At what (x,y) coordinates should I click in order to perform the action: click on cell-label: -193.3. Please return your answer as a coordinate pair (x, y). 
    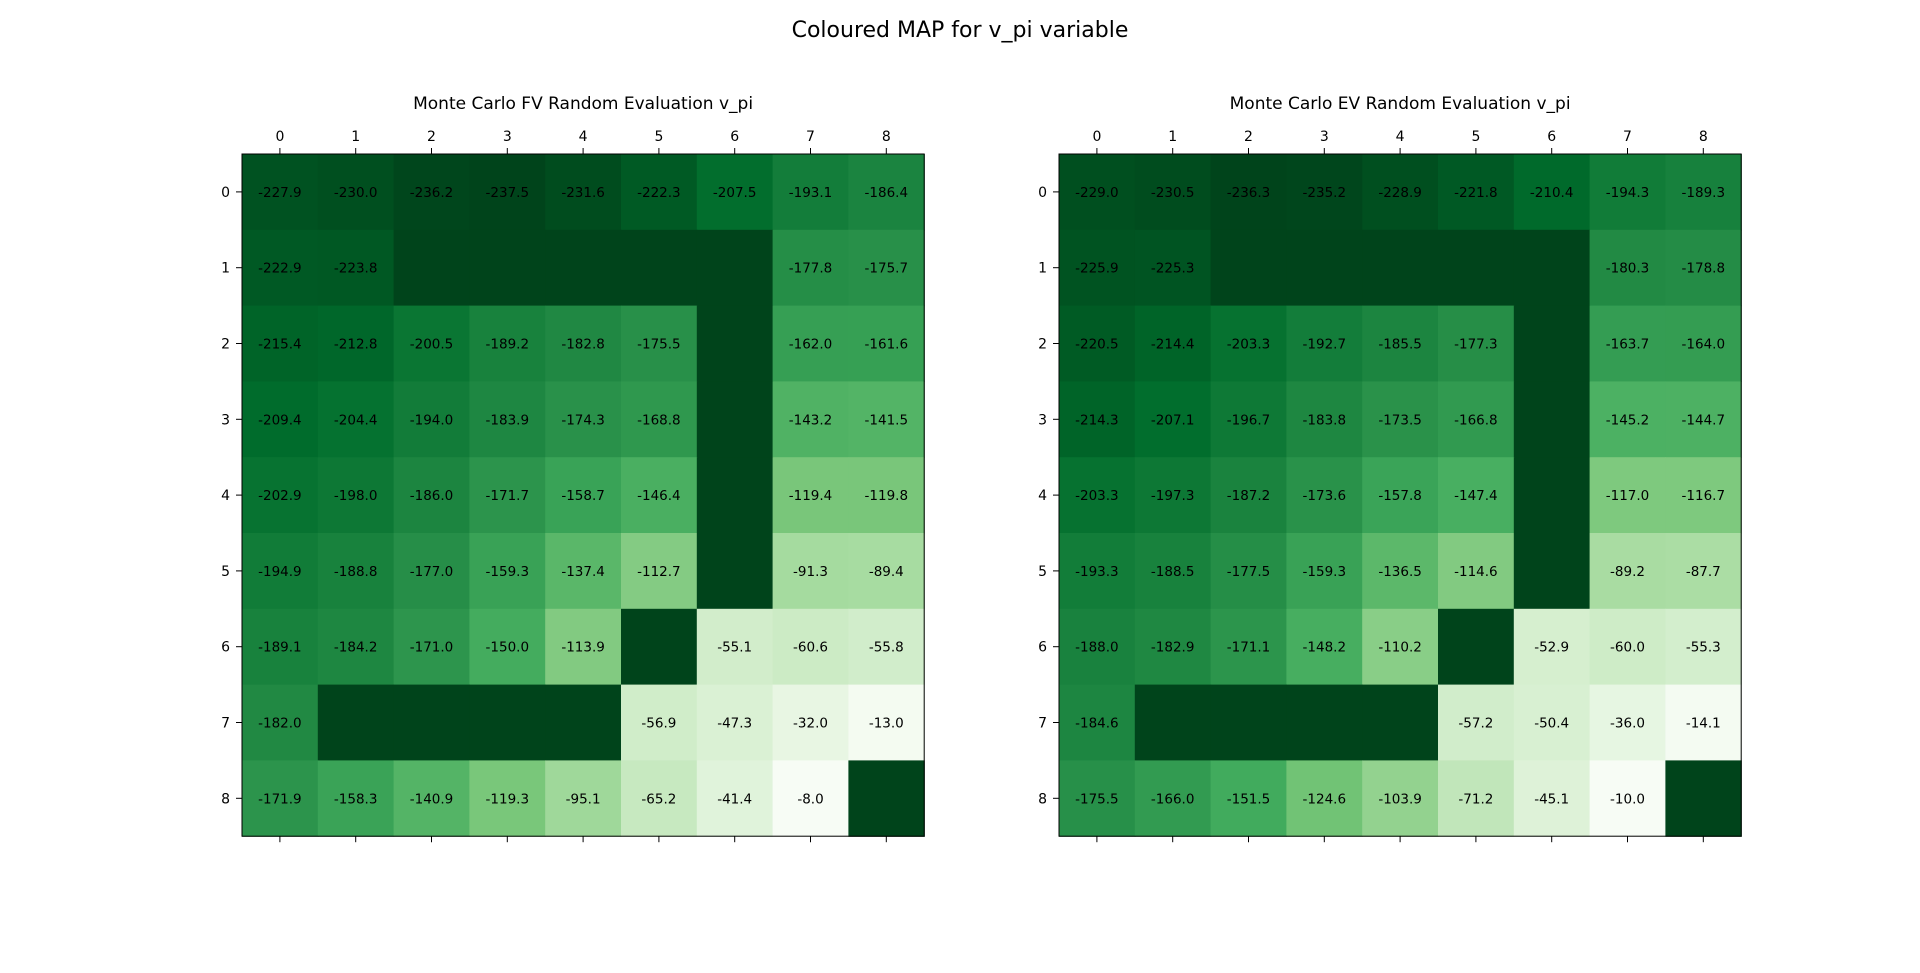
    Looking at the image, I should click on (1097, 572).